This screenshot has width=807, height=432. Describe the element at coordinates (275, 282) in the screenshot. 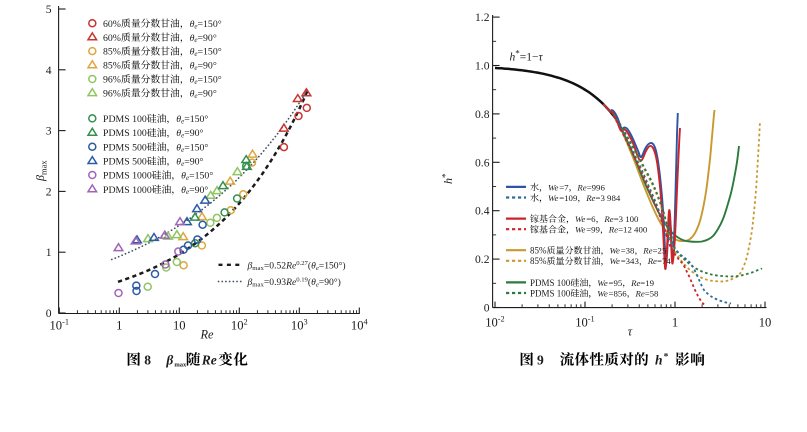

I see `svg-text: =0.93` at that location.